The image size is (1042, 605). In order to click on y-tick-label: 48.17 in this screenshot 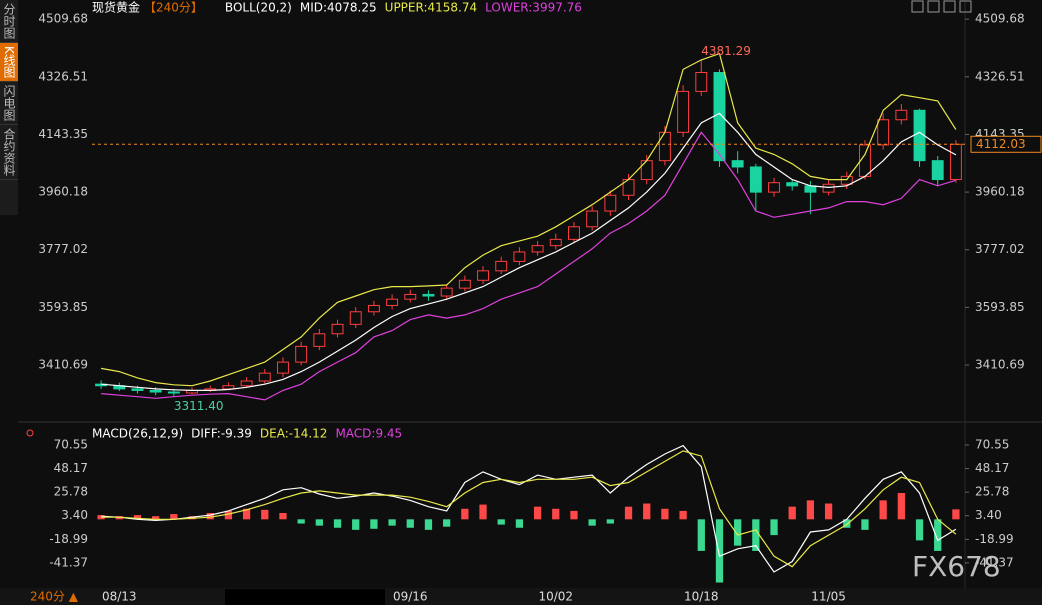, I will do `click(992, 468)`.